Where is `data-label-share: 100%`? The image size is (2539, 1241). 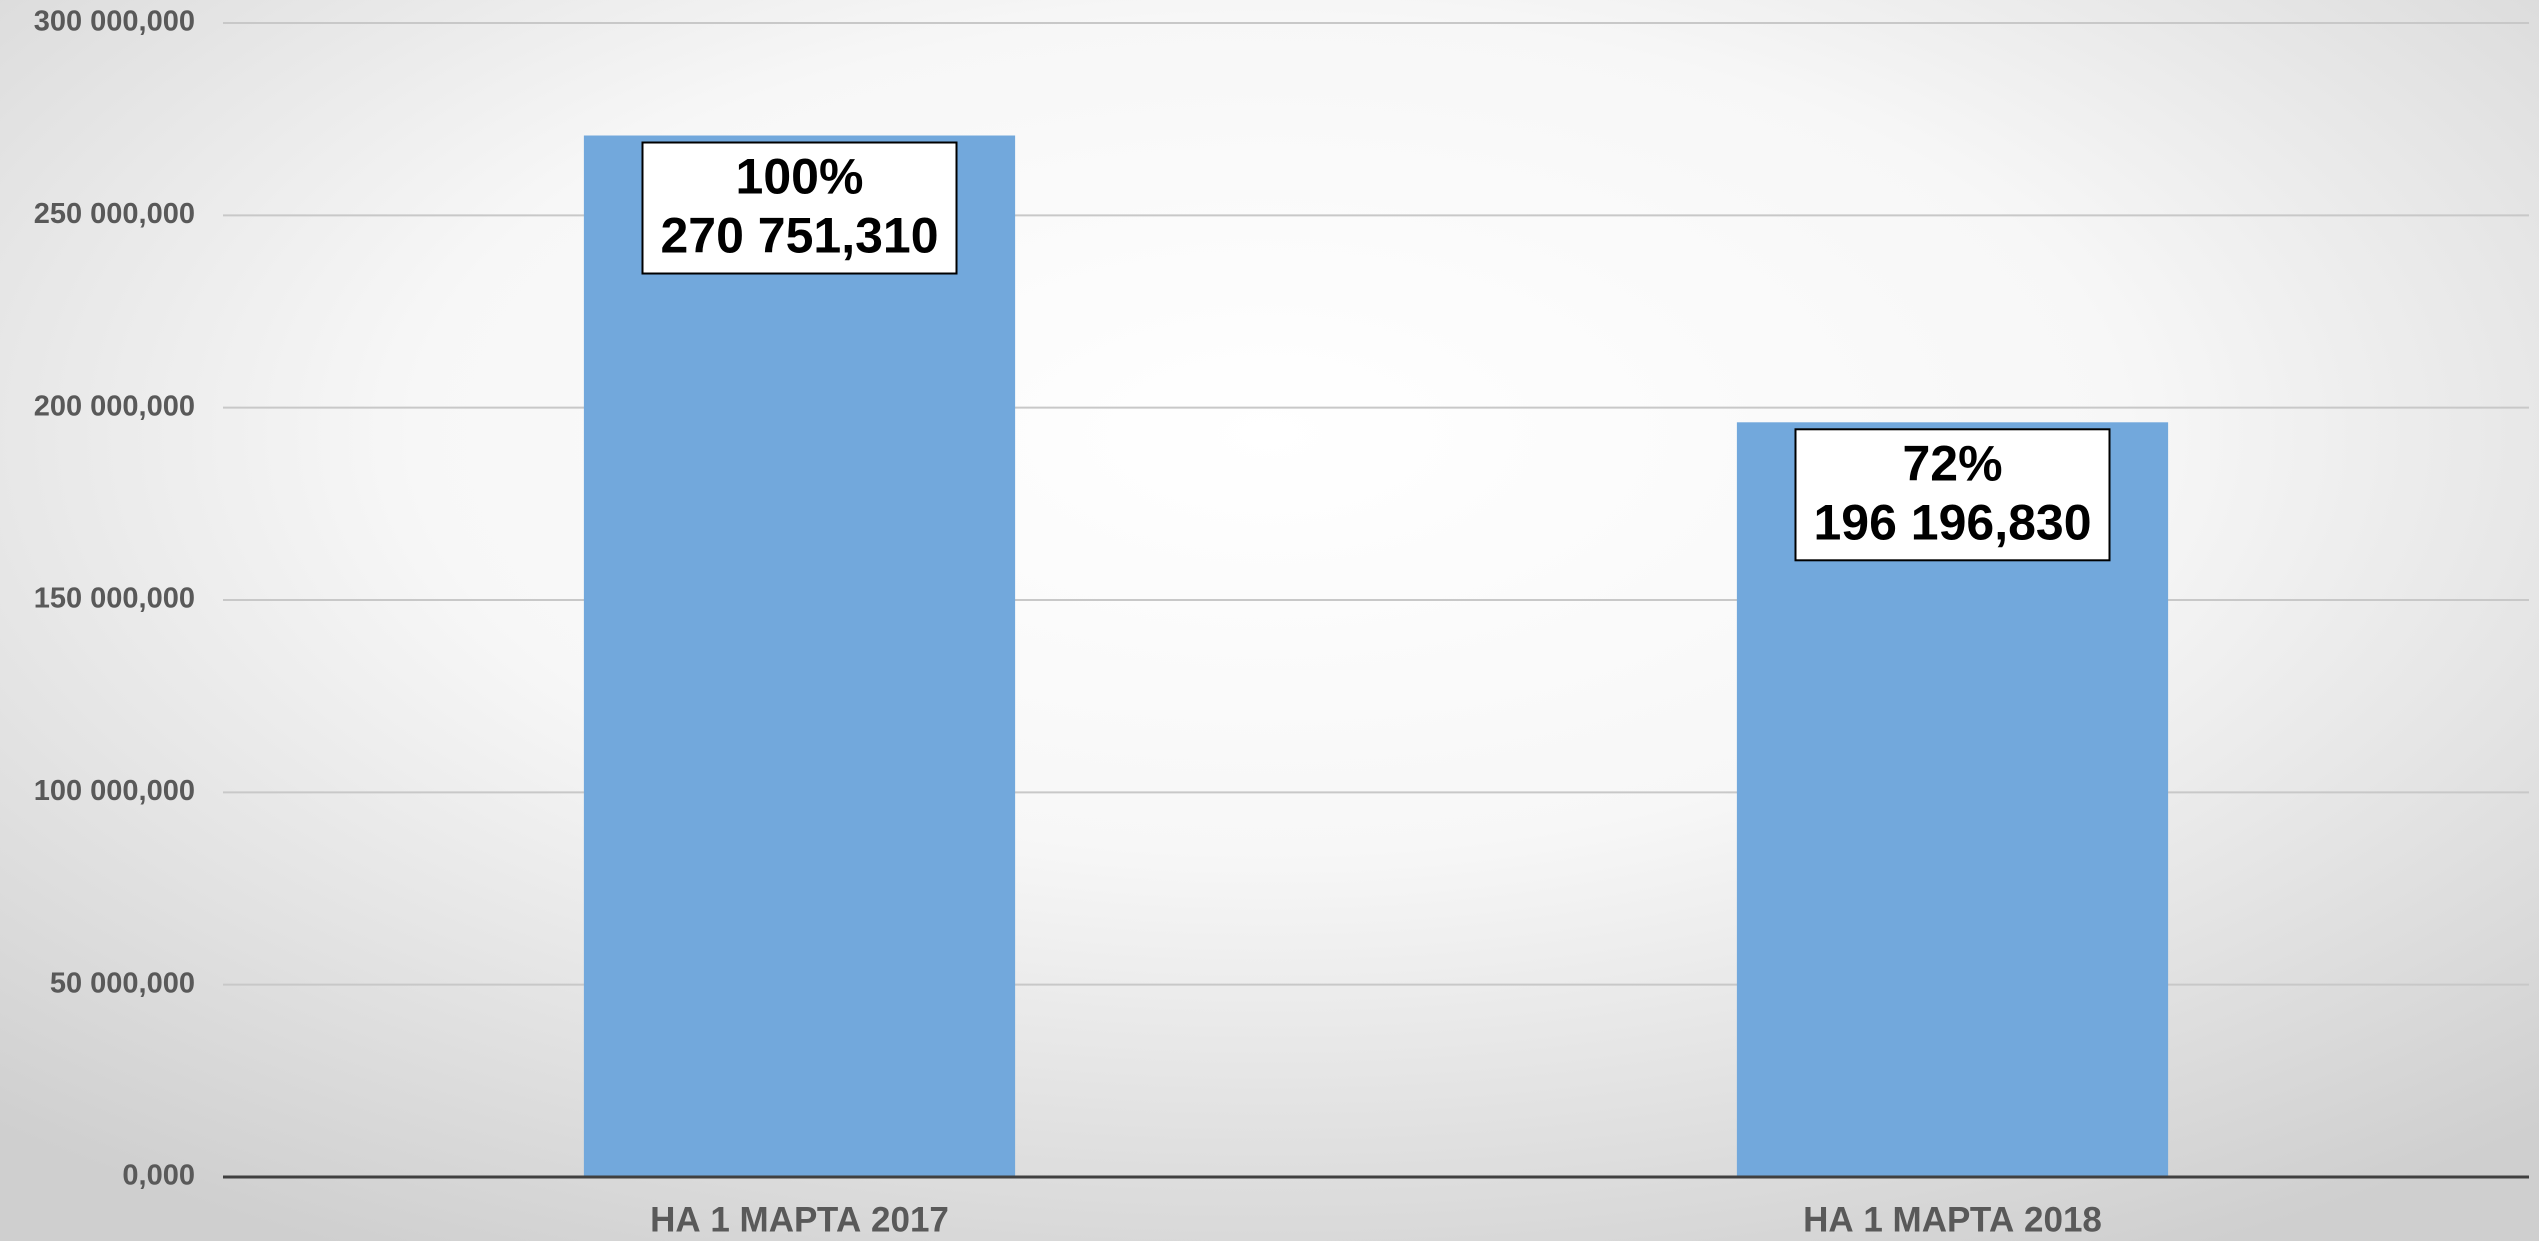 data-label-share: 100% is located at coordinates (800, 177).